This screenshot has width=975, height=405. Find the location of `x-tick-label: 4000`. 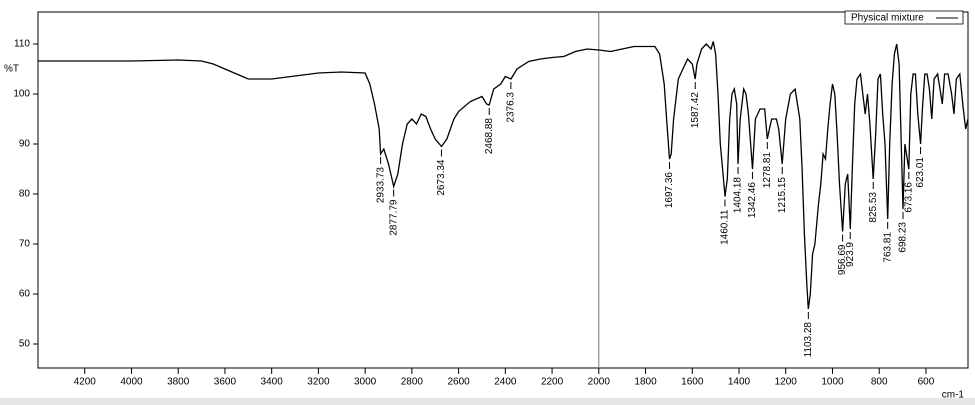

x-tick-label: 4000 is located at coordinates (131, 382).